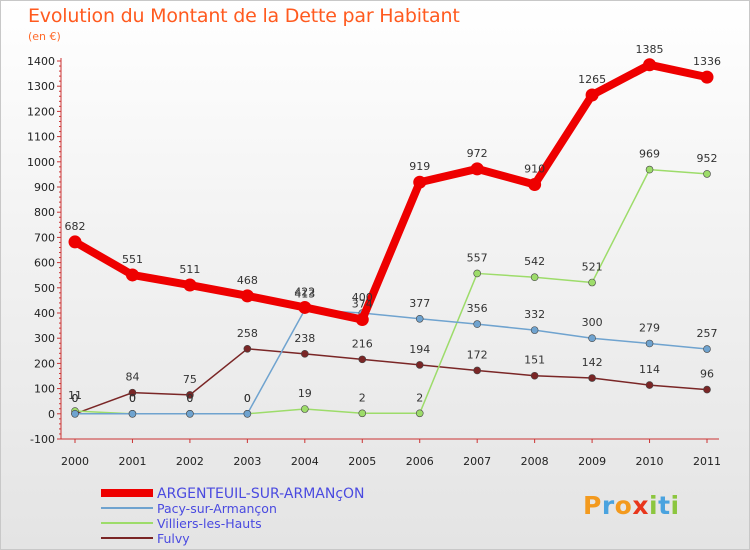  I want to click on y-tick-label: 1200, so click(41, 111).